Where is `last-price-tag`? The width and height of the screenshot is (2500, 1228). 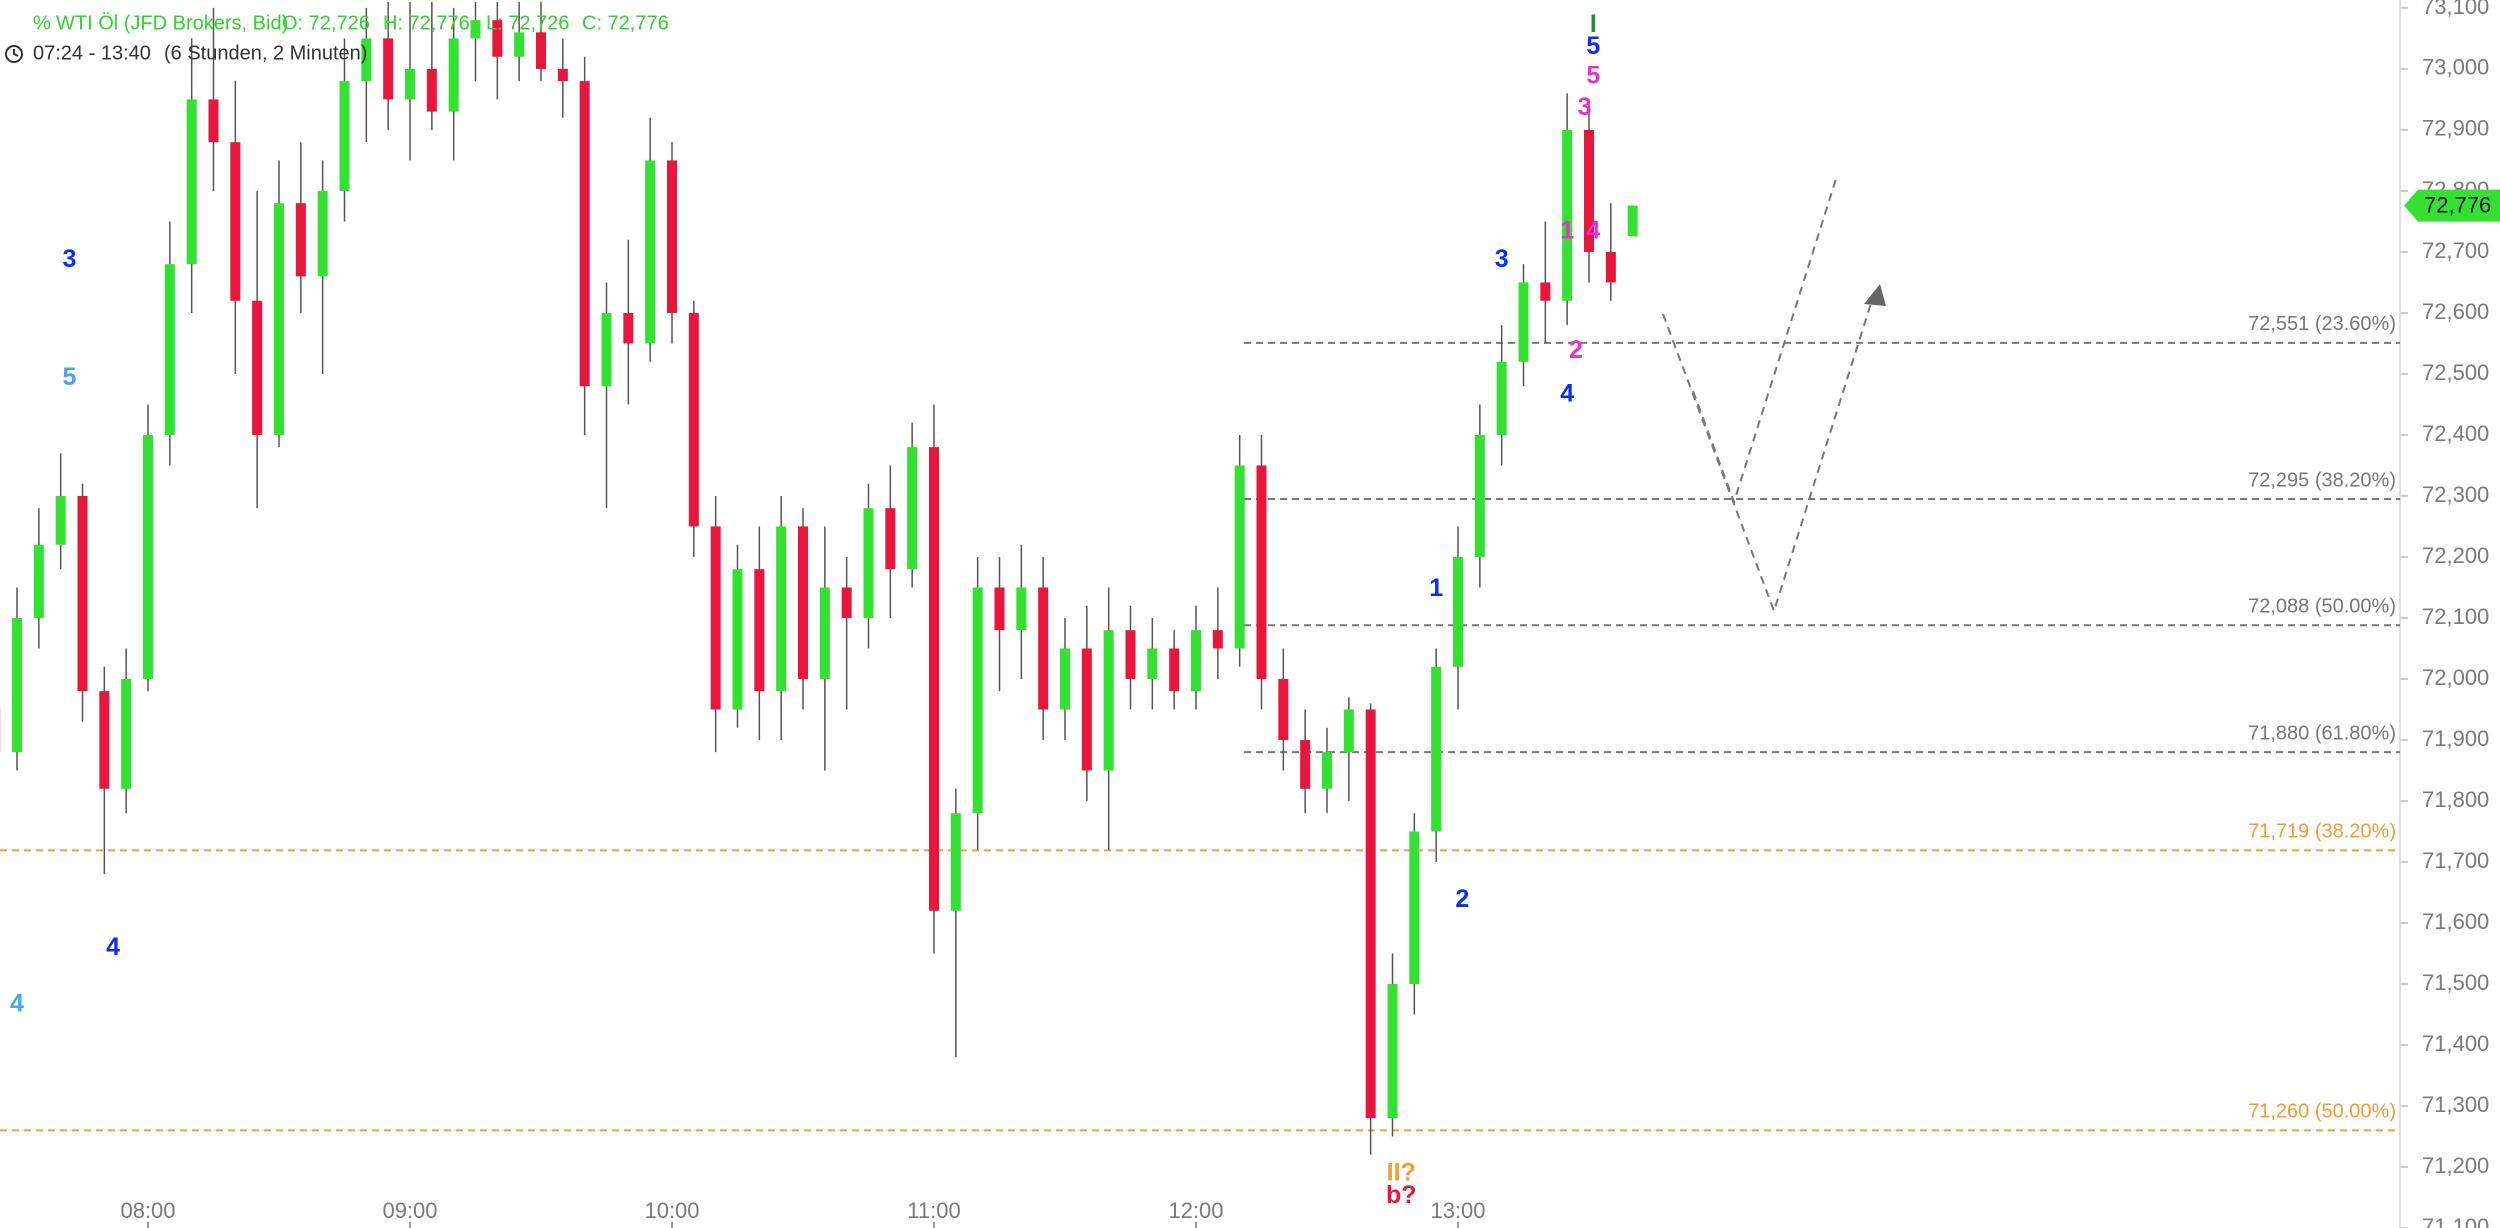 last-price-tag is located at coordinates (2452, 205).